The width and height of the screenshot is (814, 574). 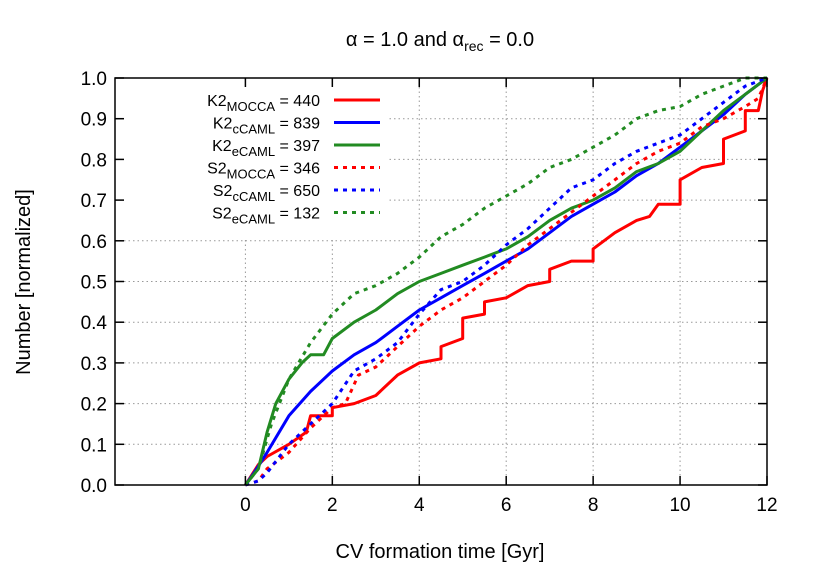 I want to click on legend-label: S2eCAML = 132, so click(x=266, y=216).